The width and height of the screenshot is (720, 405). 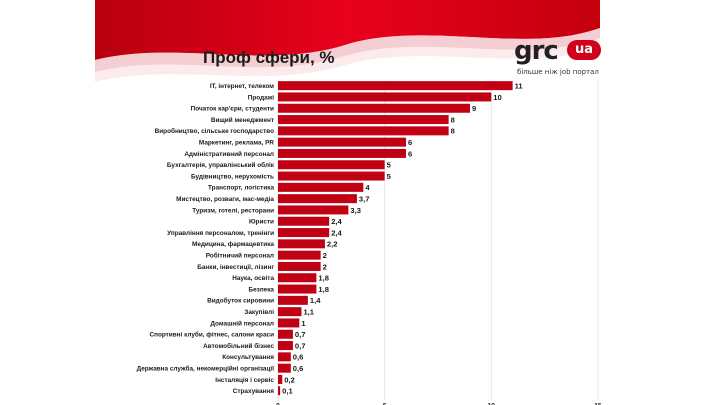 I want to click on category-label: Туризм, готелі, ресторани, so click(x=233, y=210).